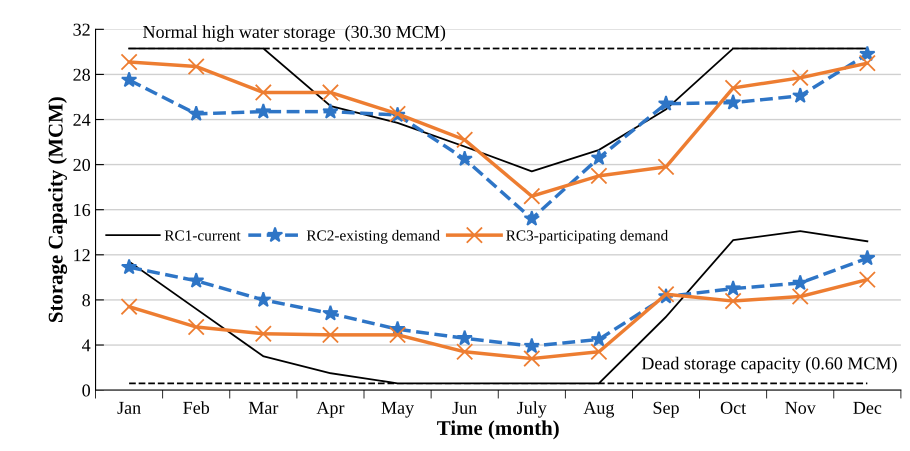  I want to click on x-tick-label: Aug, so click(599, 410).